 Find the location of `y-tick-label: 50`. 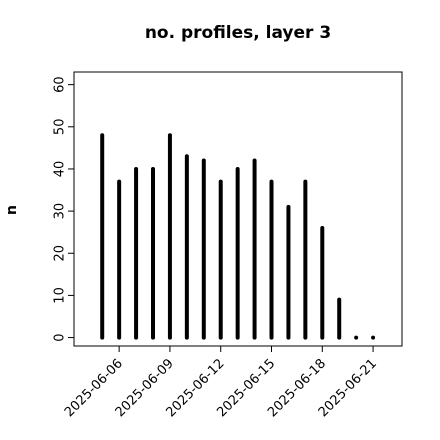

y-tick-label: 50 is located at coordinates (60, 127).